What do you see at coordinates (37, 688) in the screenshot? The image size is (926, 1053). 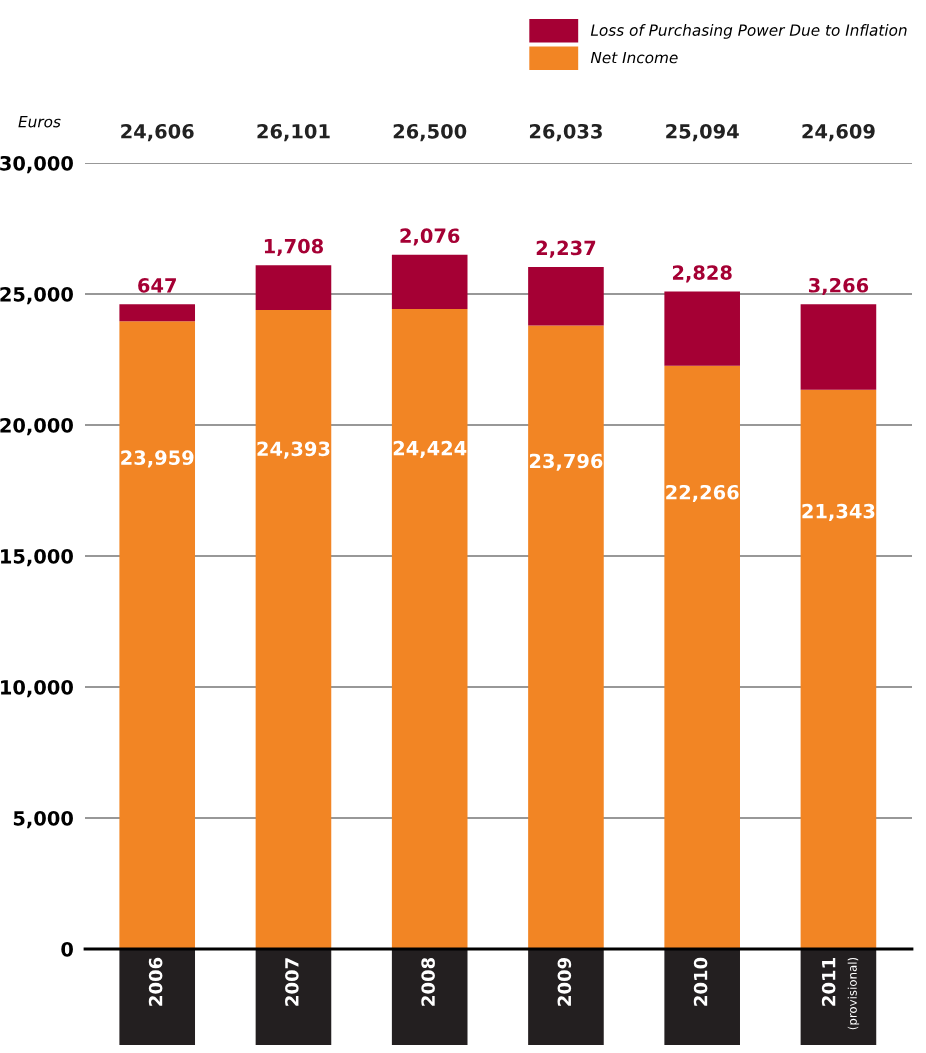 I see `y-tick-label: 10,000` at bounding box center [37, 688].